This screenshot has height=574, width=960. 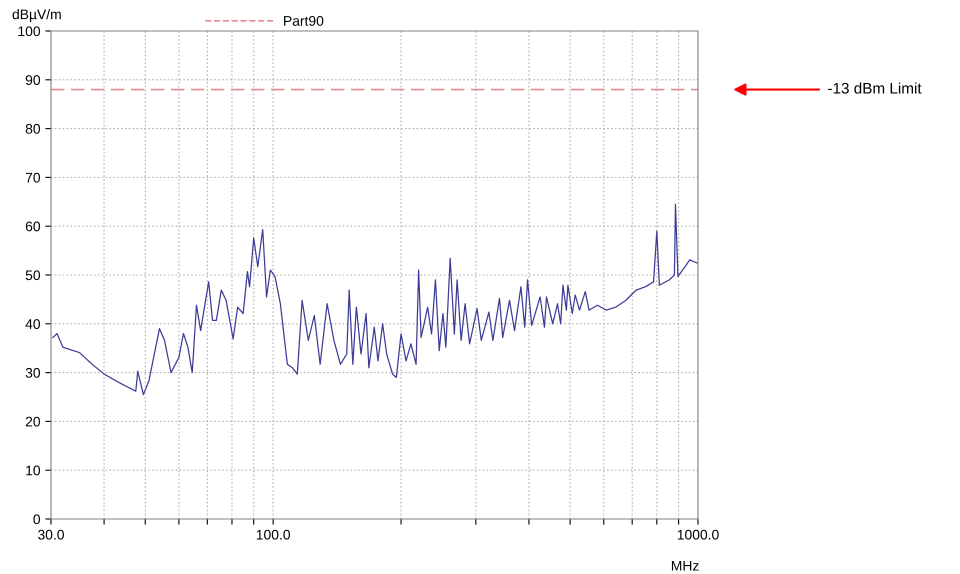 I want to click on y-tick-label: 30, so click(x=33, y=373).